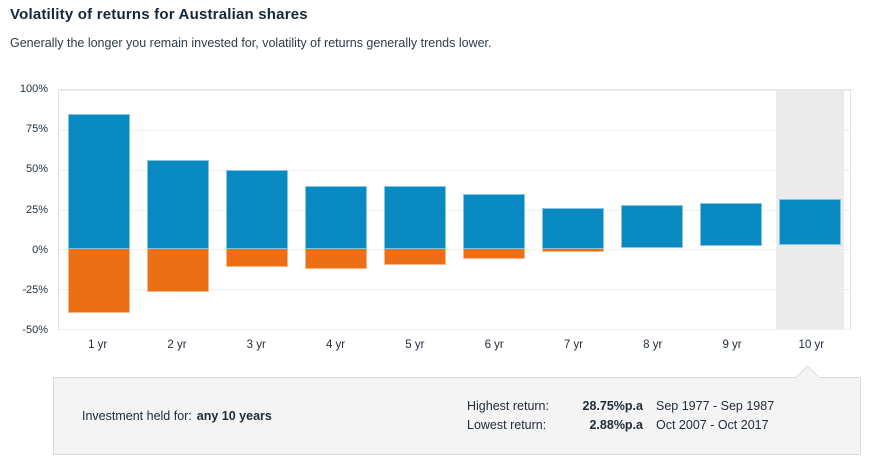 This screenshot has height=467, width=875. I want to click on lowest-return-period: Oct 2007 - Oct 2017, so click(712, 425).